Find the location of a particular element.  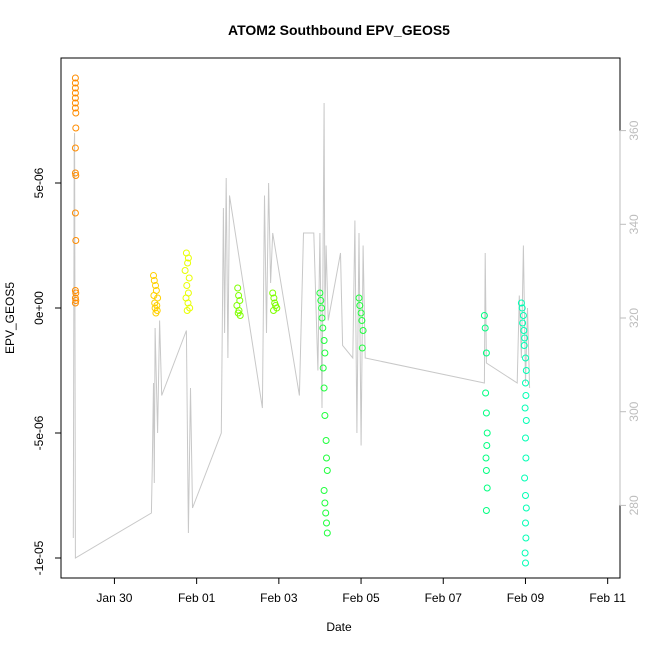

y2-tick-label: 280 is located at coordinates (634, 505).